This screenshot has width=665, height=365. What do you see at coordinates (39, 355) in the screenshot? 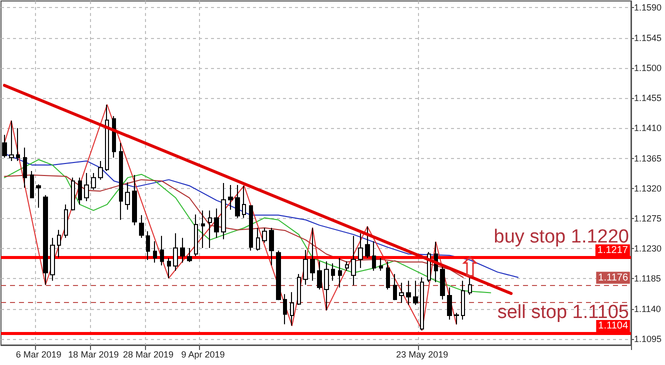
I see `x-tick-label: 6 Mar 2019` at bounding box center [39, 355].